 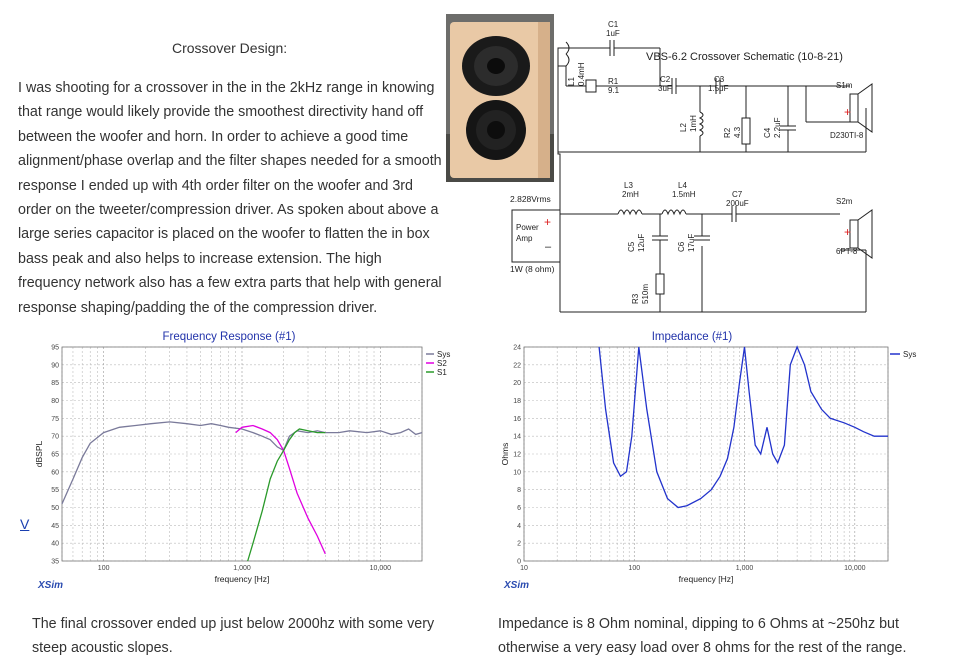 I want to click on driver-s2-model: 6PT-8, so click(x=847, y=251).